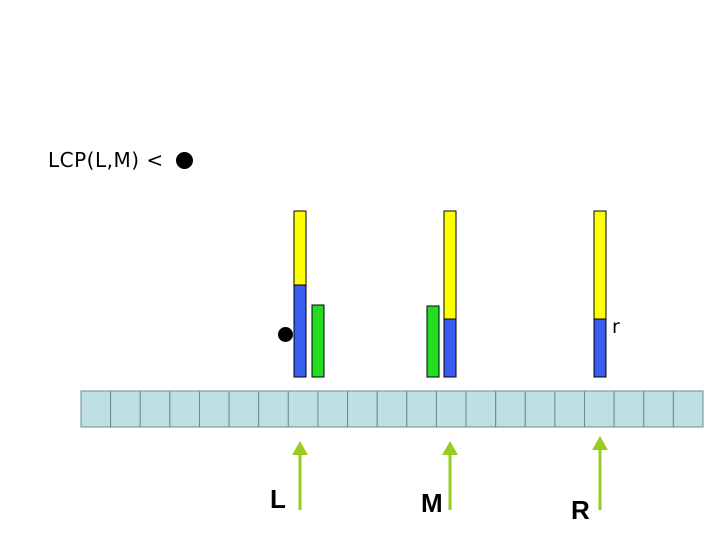 The height and width of the screenshot is (540, 720). I want to click on lcp-condition-label: LCP(L,M) <, so click(106, 160).